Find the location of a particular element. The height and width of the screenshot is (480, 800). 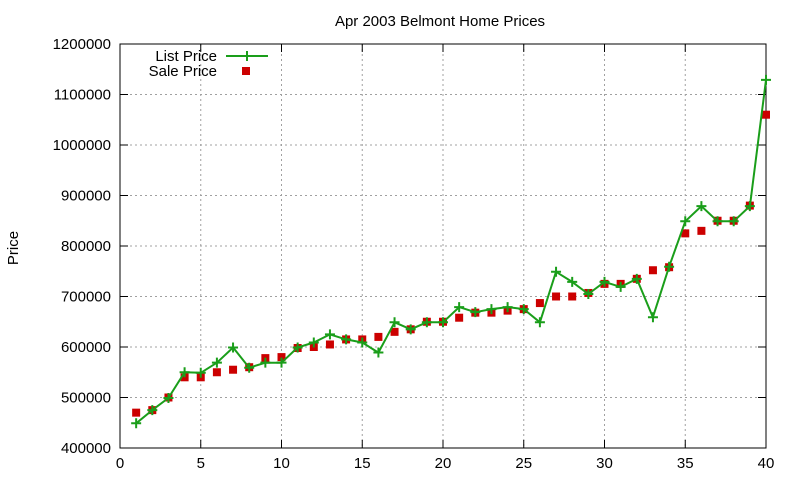

x-tick-label: 0 is located at coordinates (120, 463).